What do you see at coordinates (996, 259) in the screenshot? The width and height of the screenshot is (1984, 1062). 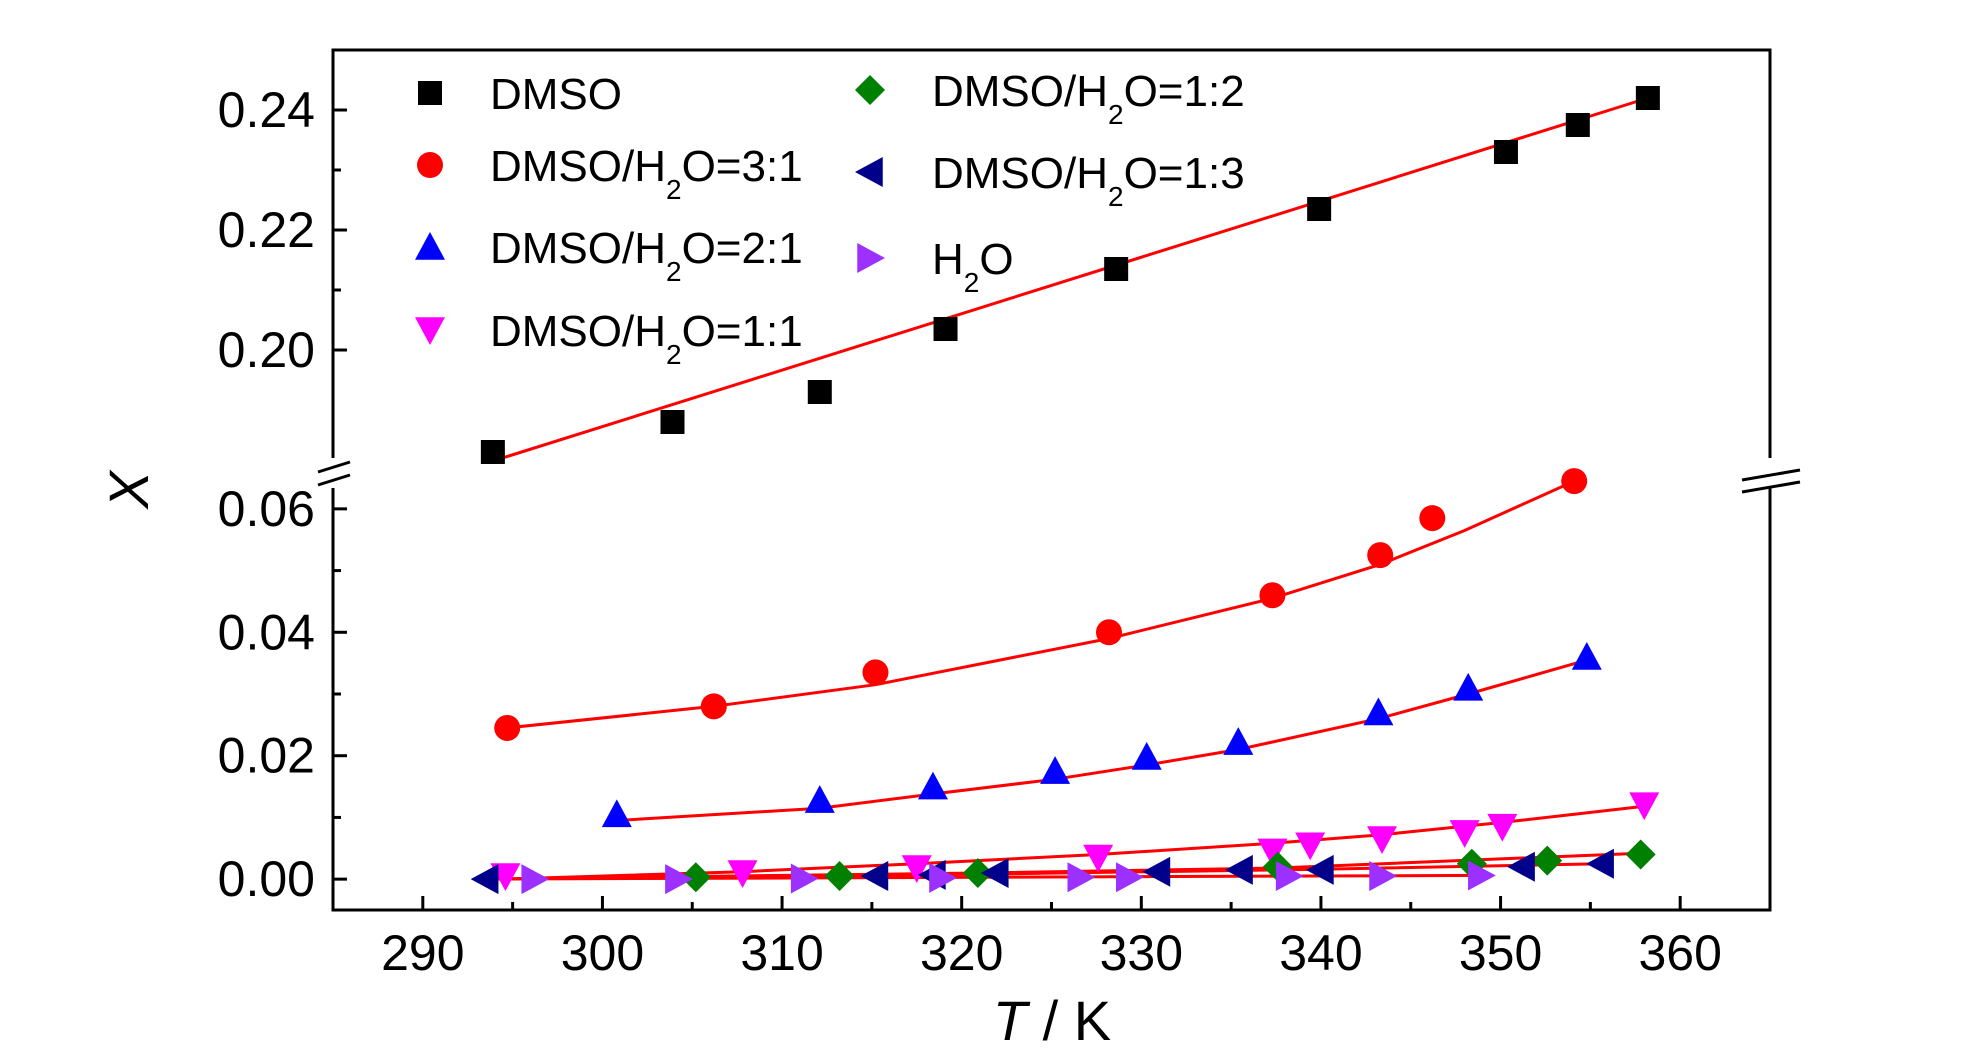 I see `legend-label-suffix: O` at bounding box center [996, 259].